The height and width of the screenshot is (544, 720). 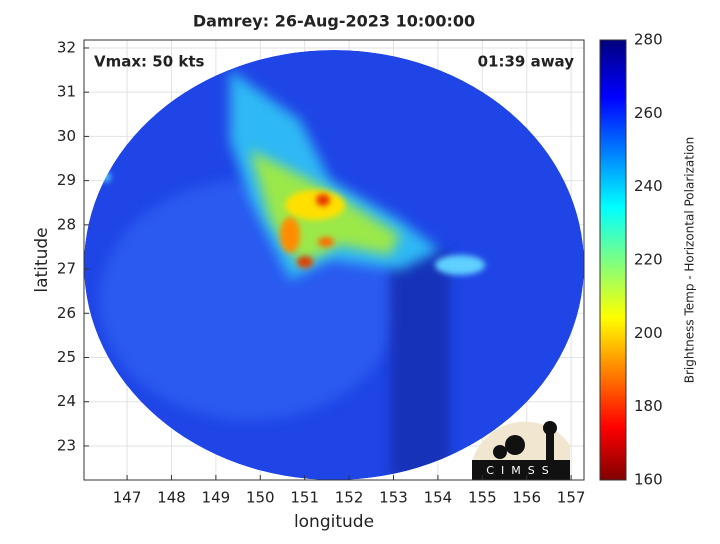 What do you see at coordinates (349, 498) in the screenshot?
I see `x-tick-label: 152` at bounding box center [349, 498].